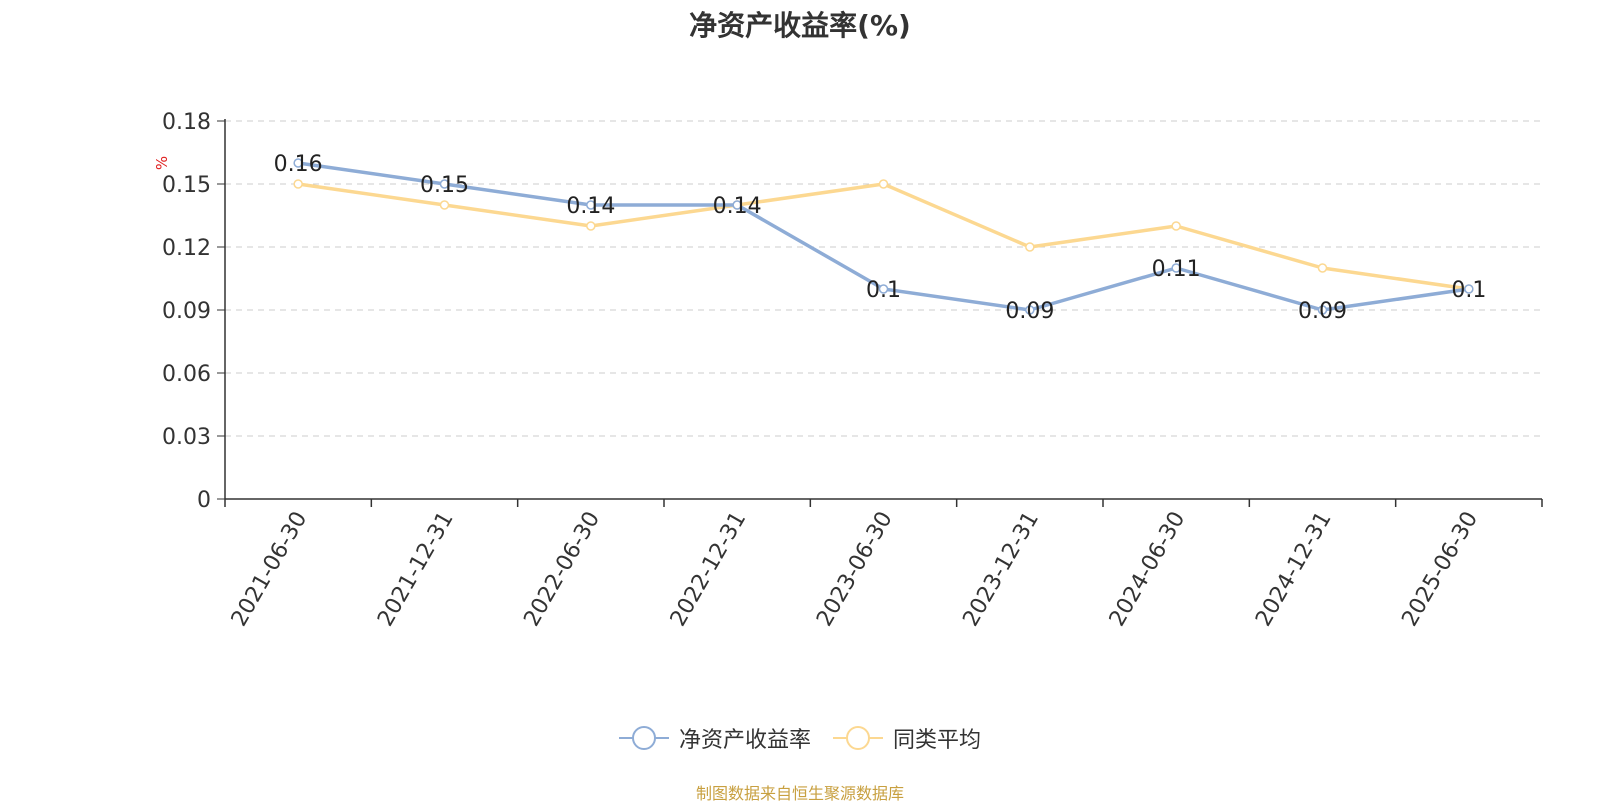 This screenshot has width=1600, height=804. Describe the element at coordinates (855, 569) in the screenshot. I see `x-tick-label: 2023-06-30` at that location.